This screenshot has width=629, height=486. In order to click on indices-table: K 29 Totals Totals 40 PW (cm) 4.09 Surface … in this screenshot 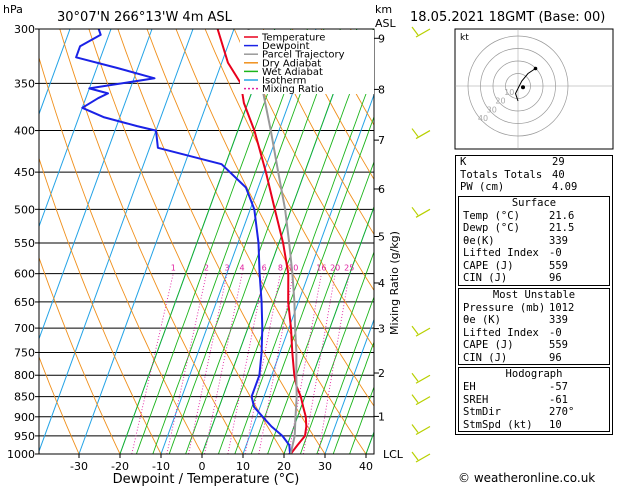, I will do `click(534, 295)`.